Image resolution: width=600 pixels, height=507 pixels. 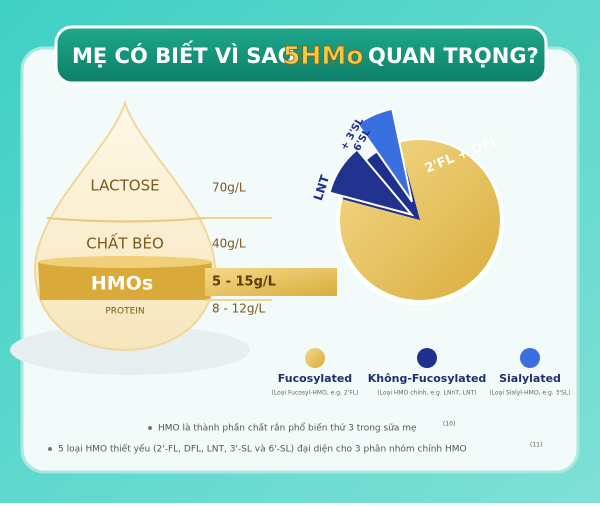 I want to click on layer-amount: 8 - 12g/L, so click(x=239, y=309).